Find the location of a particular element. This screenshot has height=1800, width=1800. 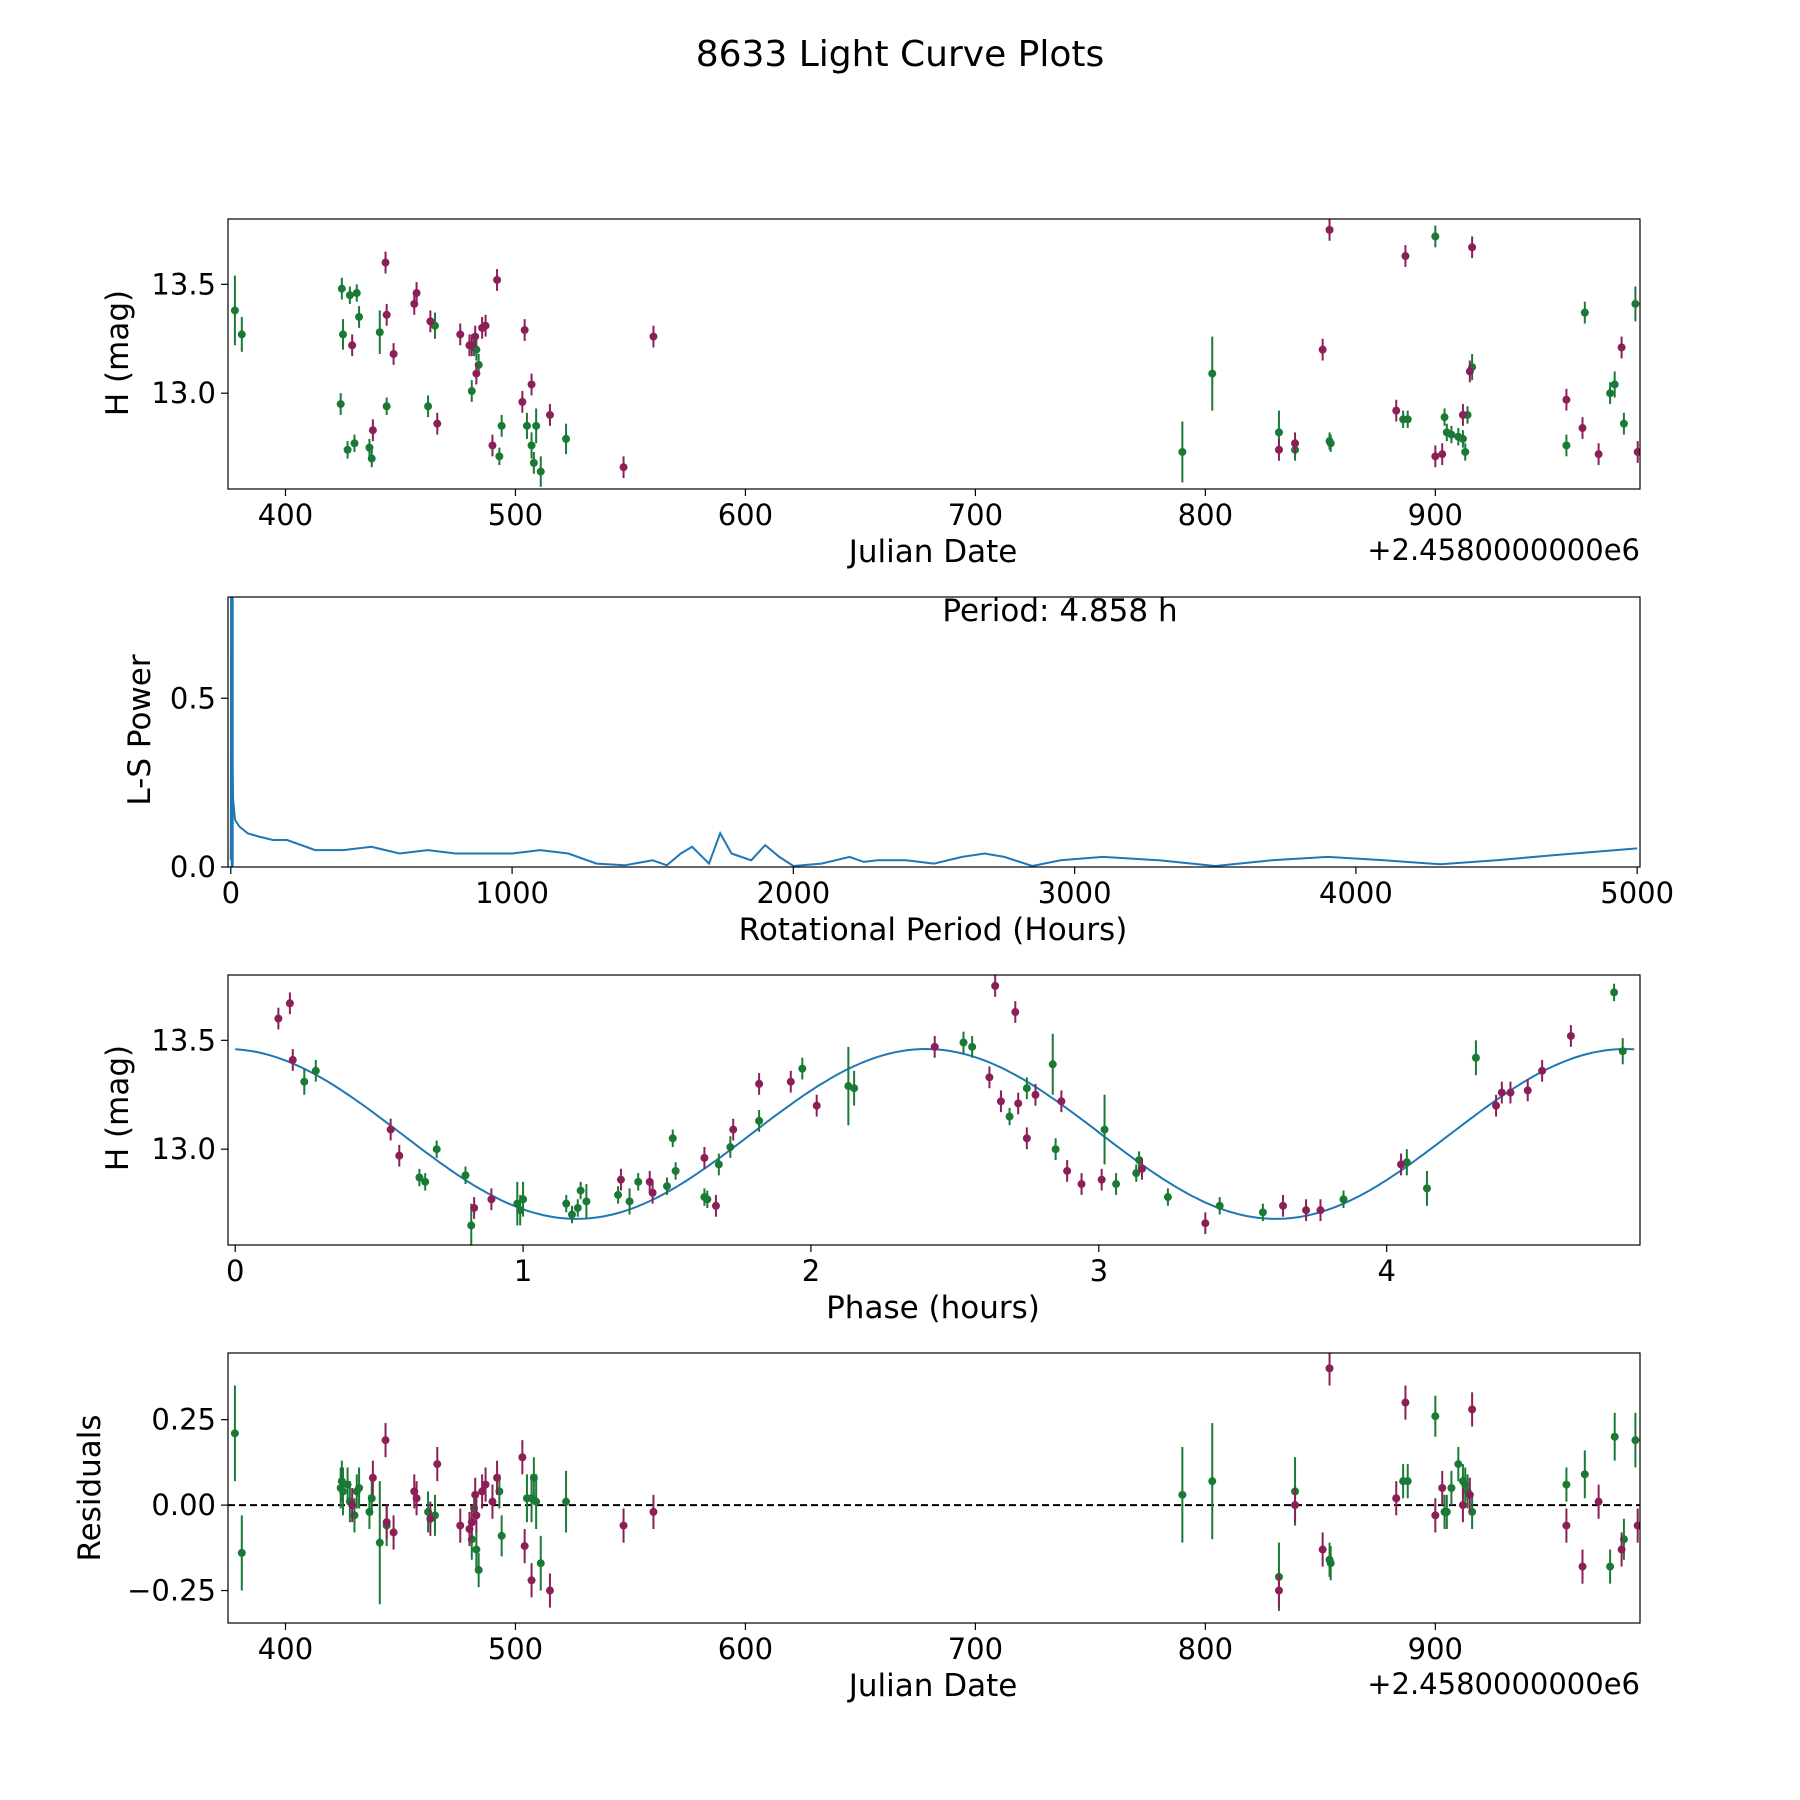

lightcurve-plot-area is located at coordinates (935, 353).